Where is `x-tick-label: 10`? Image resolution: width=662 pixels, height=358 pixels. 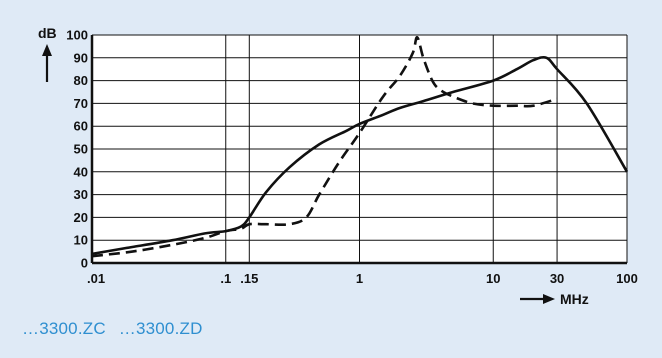
x-tick-label: 10 is located at coordinates (493, 278).